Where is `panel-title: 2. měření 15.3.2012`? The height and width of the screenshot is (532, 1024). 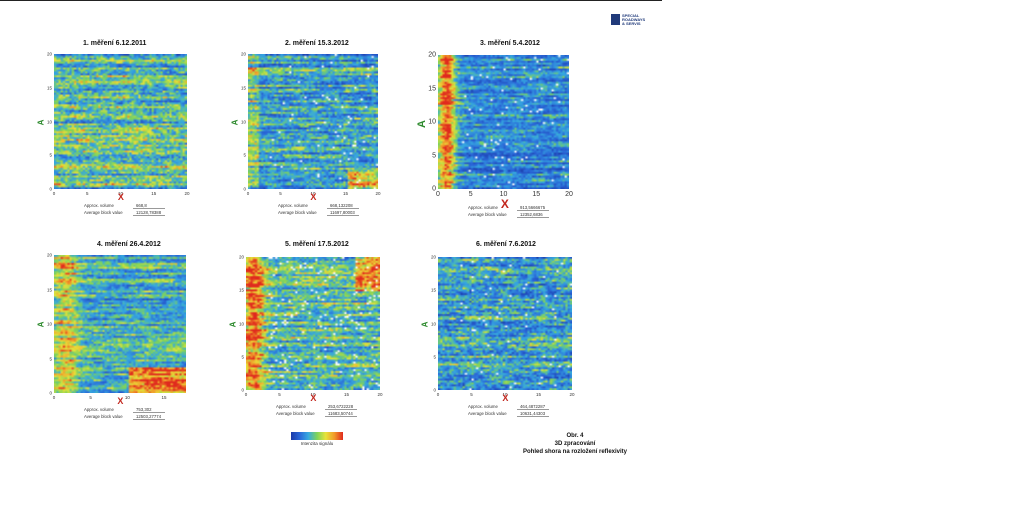
panel-title: 2. měření 15.3.2012 is located at coordinates (317, 43).